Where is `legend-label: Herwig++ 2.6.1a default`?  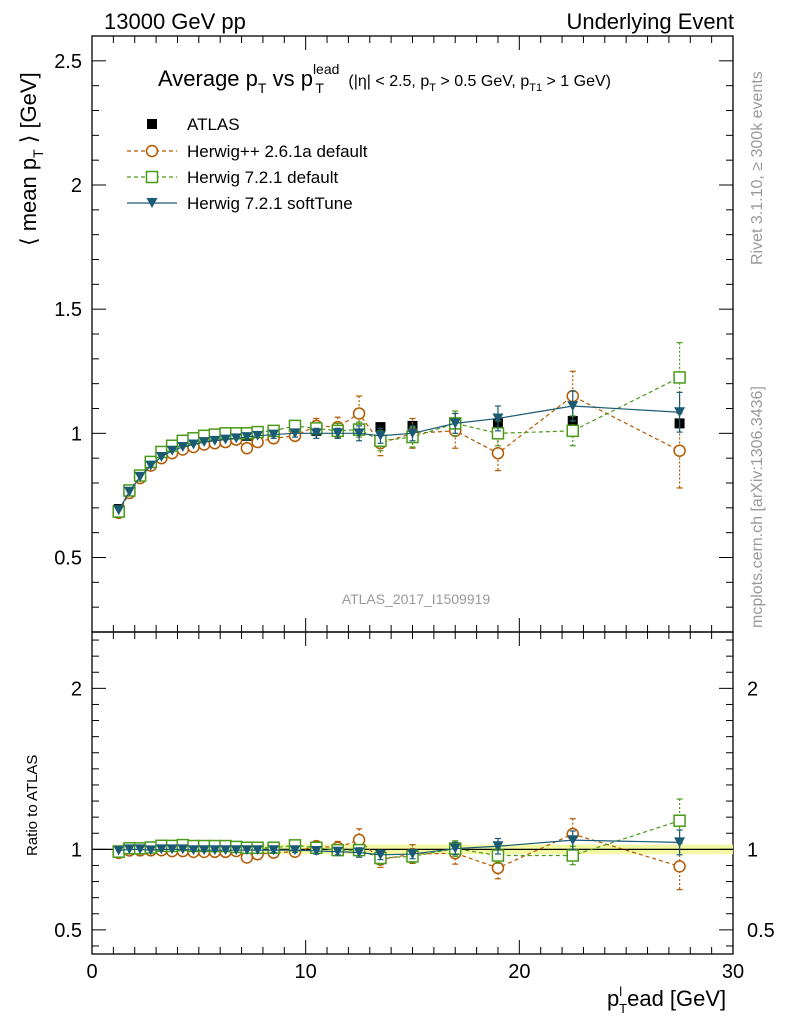 legend-label: Herwig++ 2.6.1a default is located at coordinates (277, 151).